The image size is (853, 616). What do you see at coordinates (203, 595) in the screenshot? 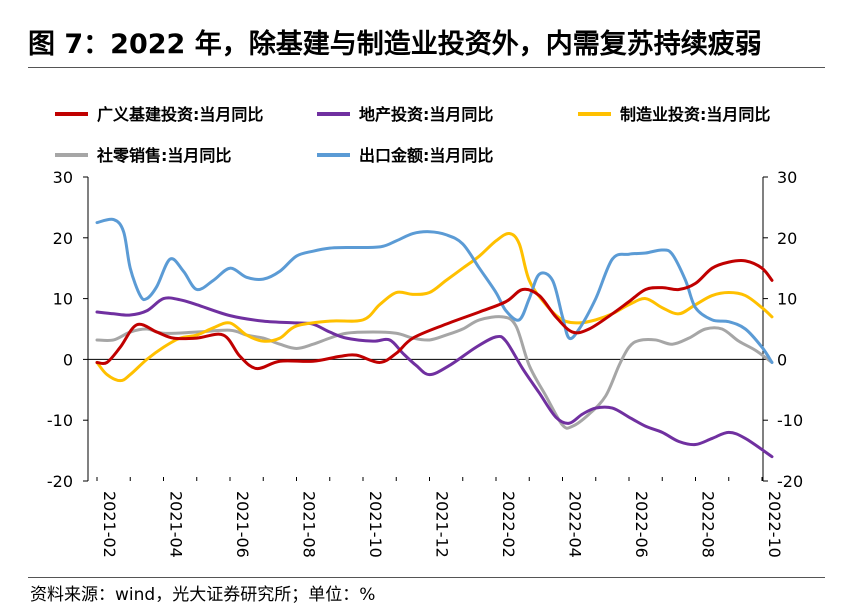
I see `source-note: 资料来源：wind，光大证券研究所；单位：%` at bounding box center [203, 595].